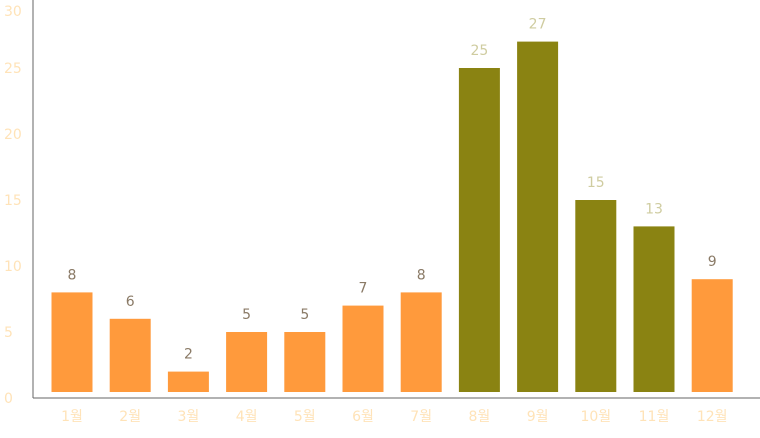 The image size is (760, 438). Describe the element at coordinates (363, 417) in the screenshot. I see `x-tick-label: 6월` at that location.